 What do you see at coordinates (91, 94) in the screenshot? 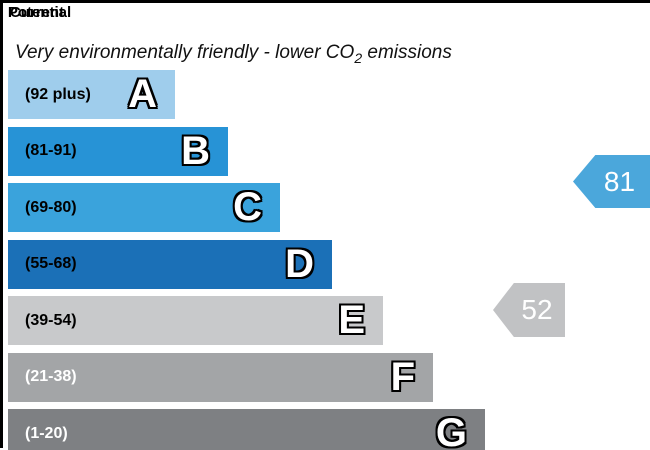
I see `band-bar-a: (92 plus) A` at bounding box center [91, 94].